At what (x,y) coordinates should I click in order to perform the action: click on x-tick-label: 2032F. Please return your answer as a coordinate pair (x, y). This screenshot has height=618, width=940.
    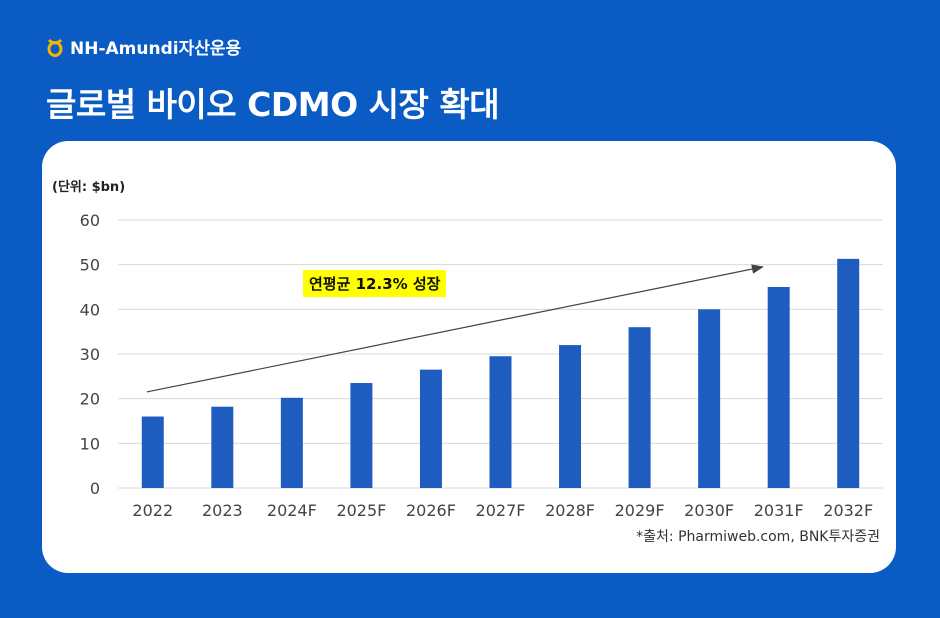
    Looking at the image, I should click on (848, 510).